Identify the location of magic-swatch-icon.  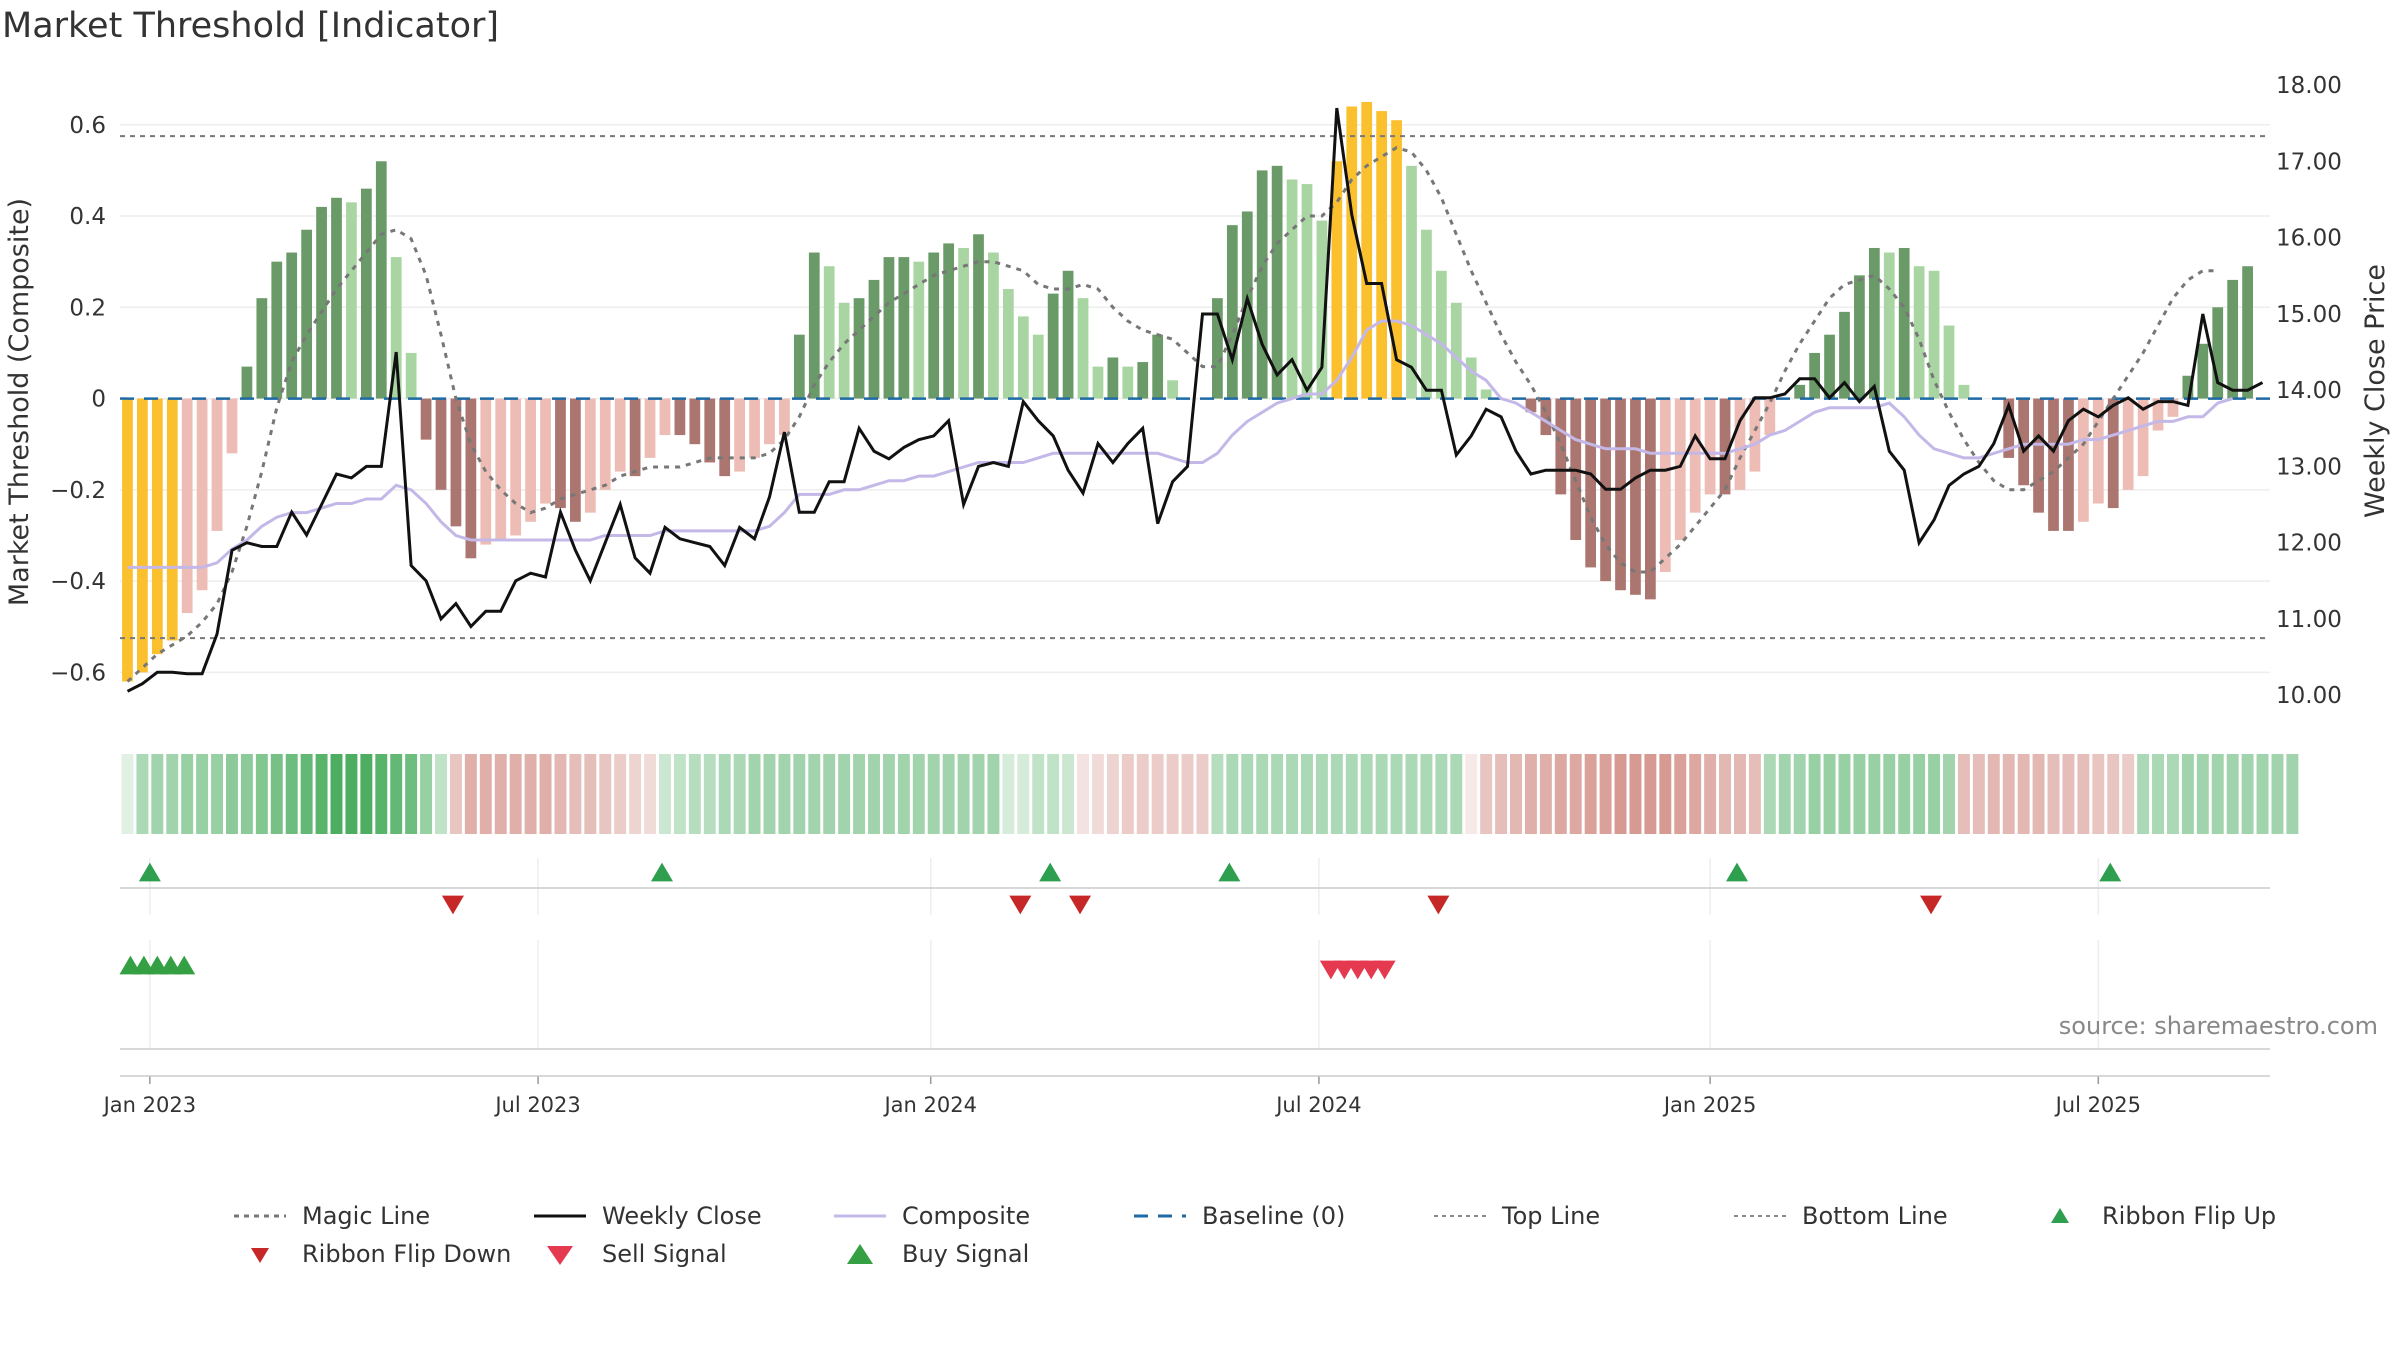
(260, 1216).